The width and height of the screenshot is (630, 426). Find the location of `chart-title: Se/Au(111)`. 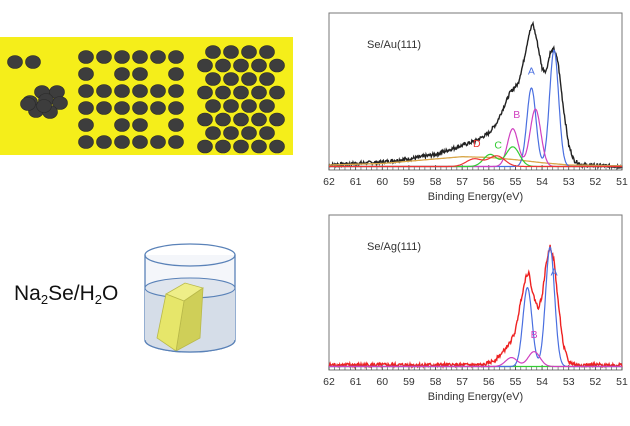

chart-title: Se/Au(111) is located at coordinates (394, 45).